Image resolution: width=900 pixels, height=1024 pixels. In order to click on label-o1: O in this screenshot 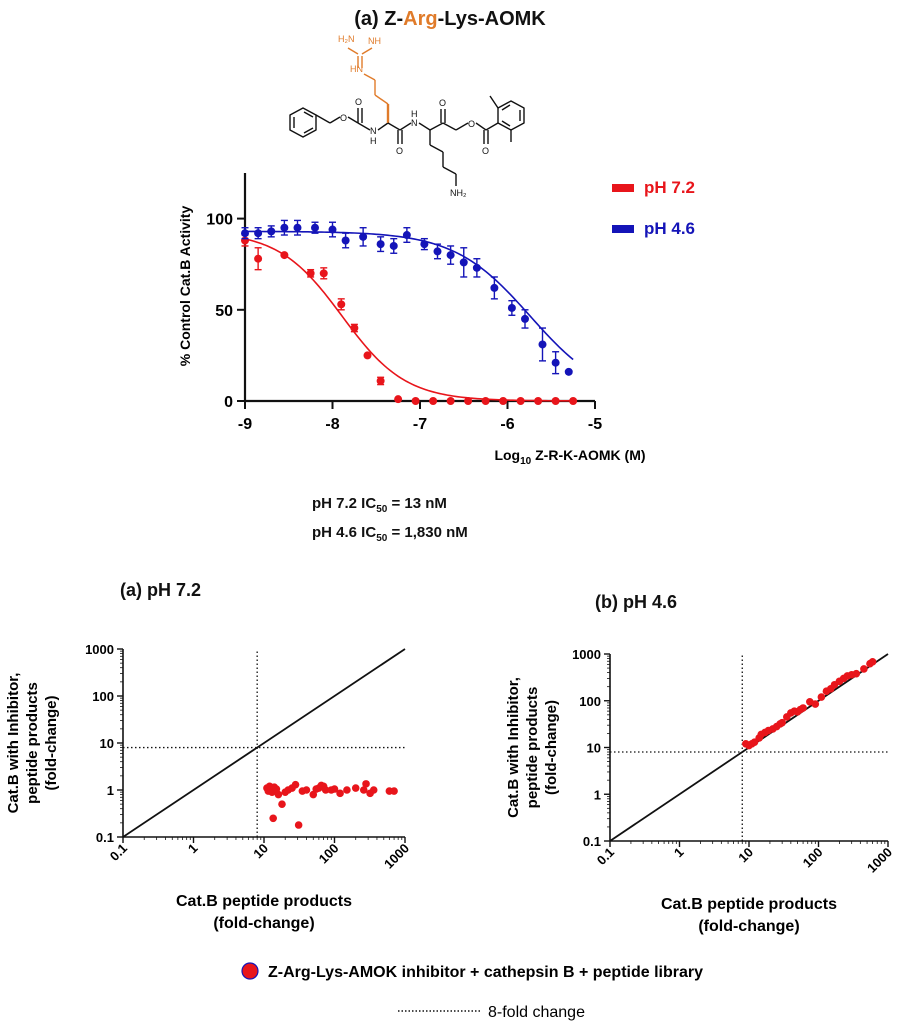, I will do `click(358, 102)`.